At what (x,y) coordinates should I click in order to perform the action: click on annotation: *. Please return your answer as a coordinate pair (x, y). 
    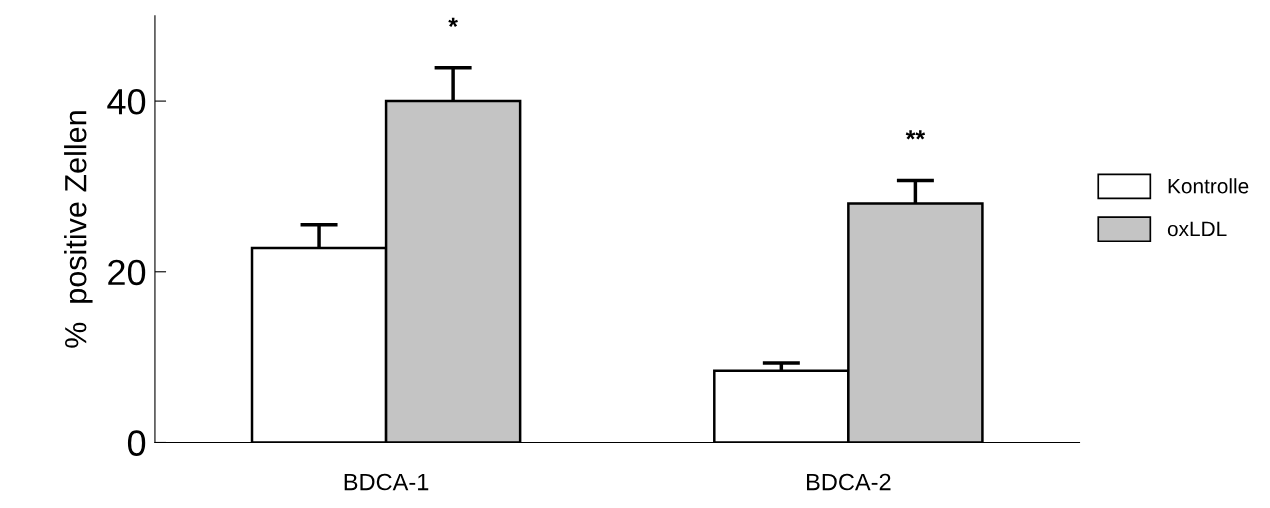
    Looking at the image, I should click on (453, 22).